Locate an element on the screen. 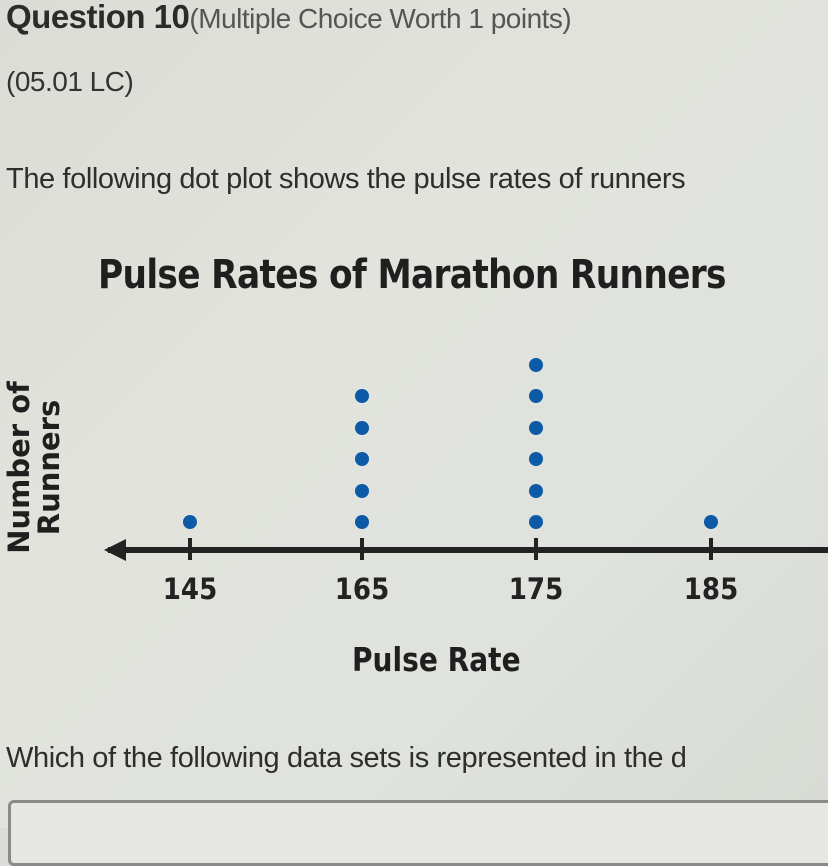 The image size is (828, 866). tick-label: 185 is located at coordinates (711, 589).